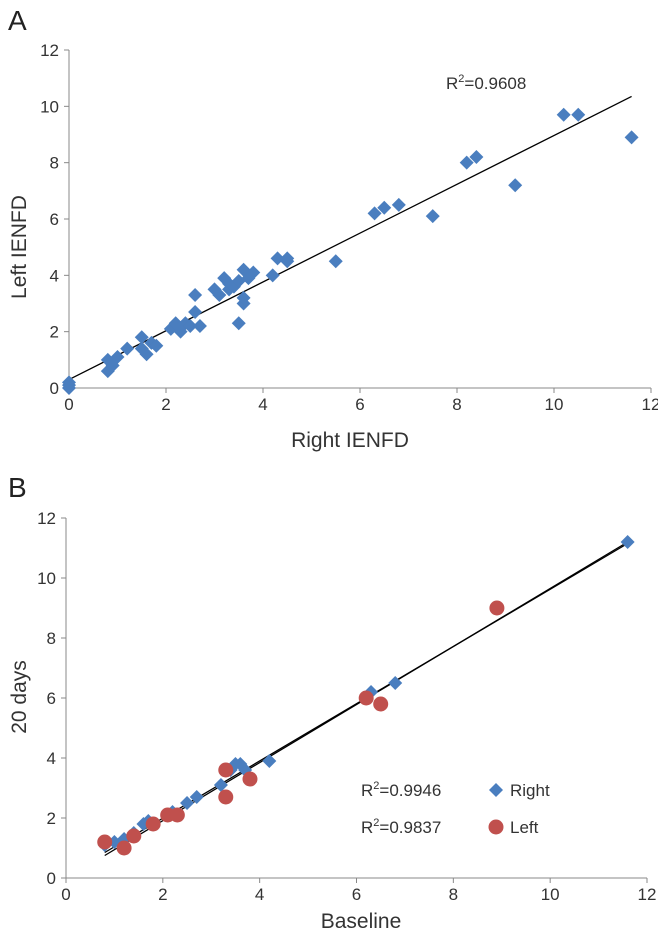 This screenshot has height=935, width=658. What do you see at coordinates (65, 894) in the screenshot?
I see `panel-b-x-tick-label: 0` at bounding box center [65, 894].